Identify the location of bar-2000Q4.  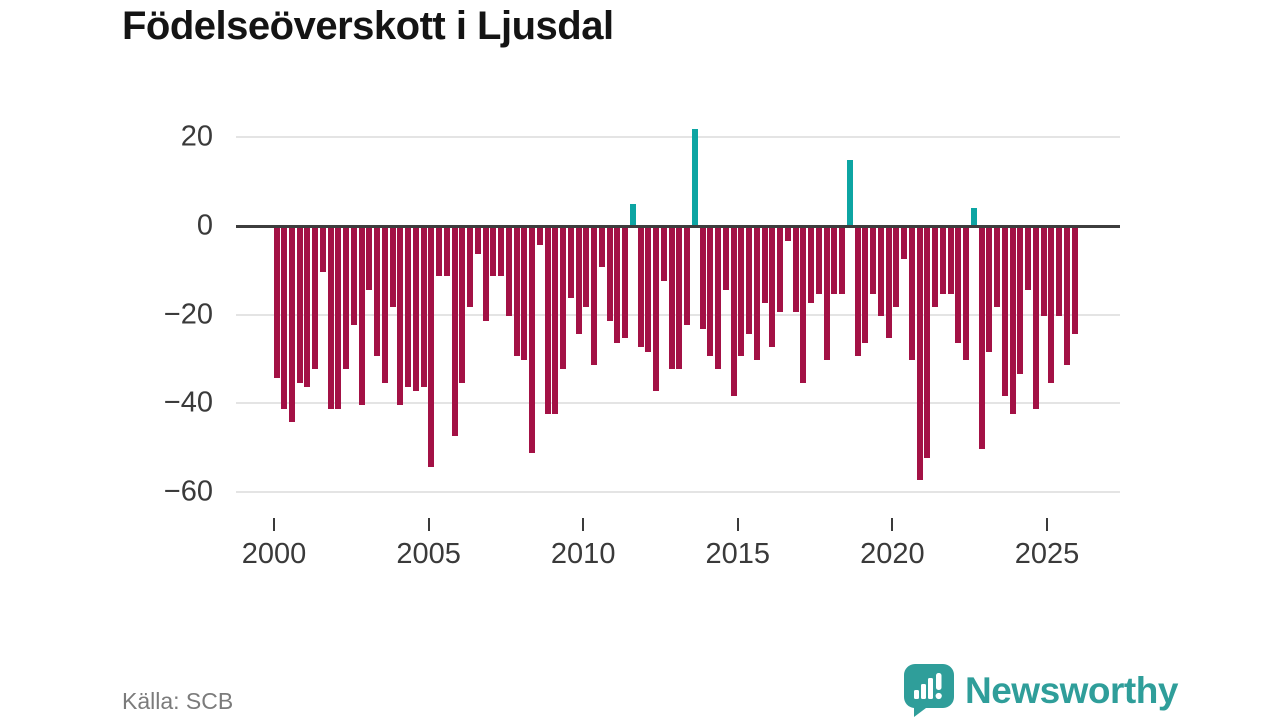
(299, 305).